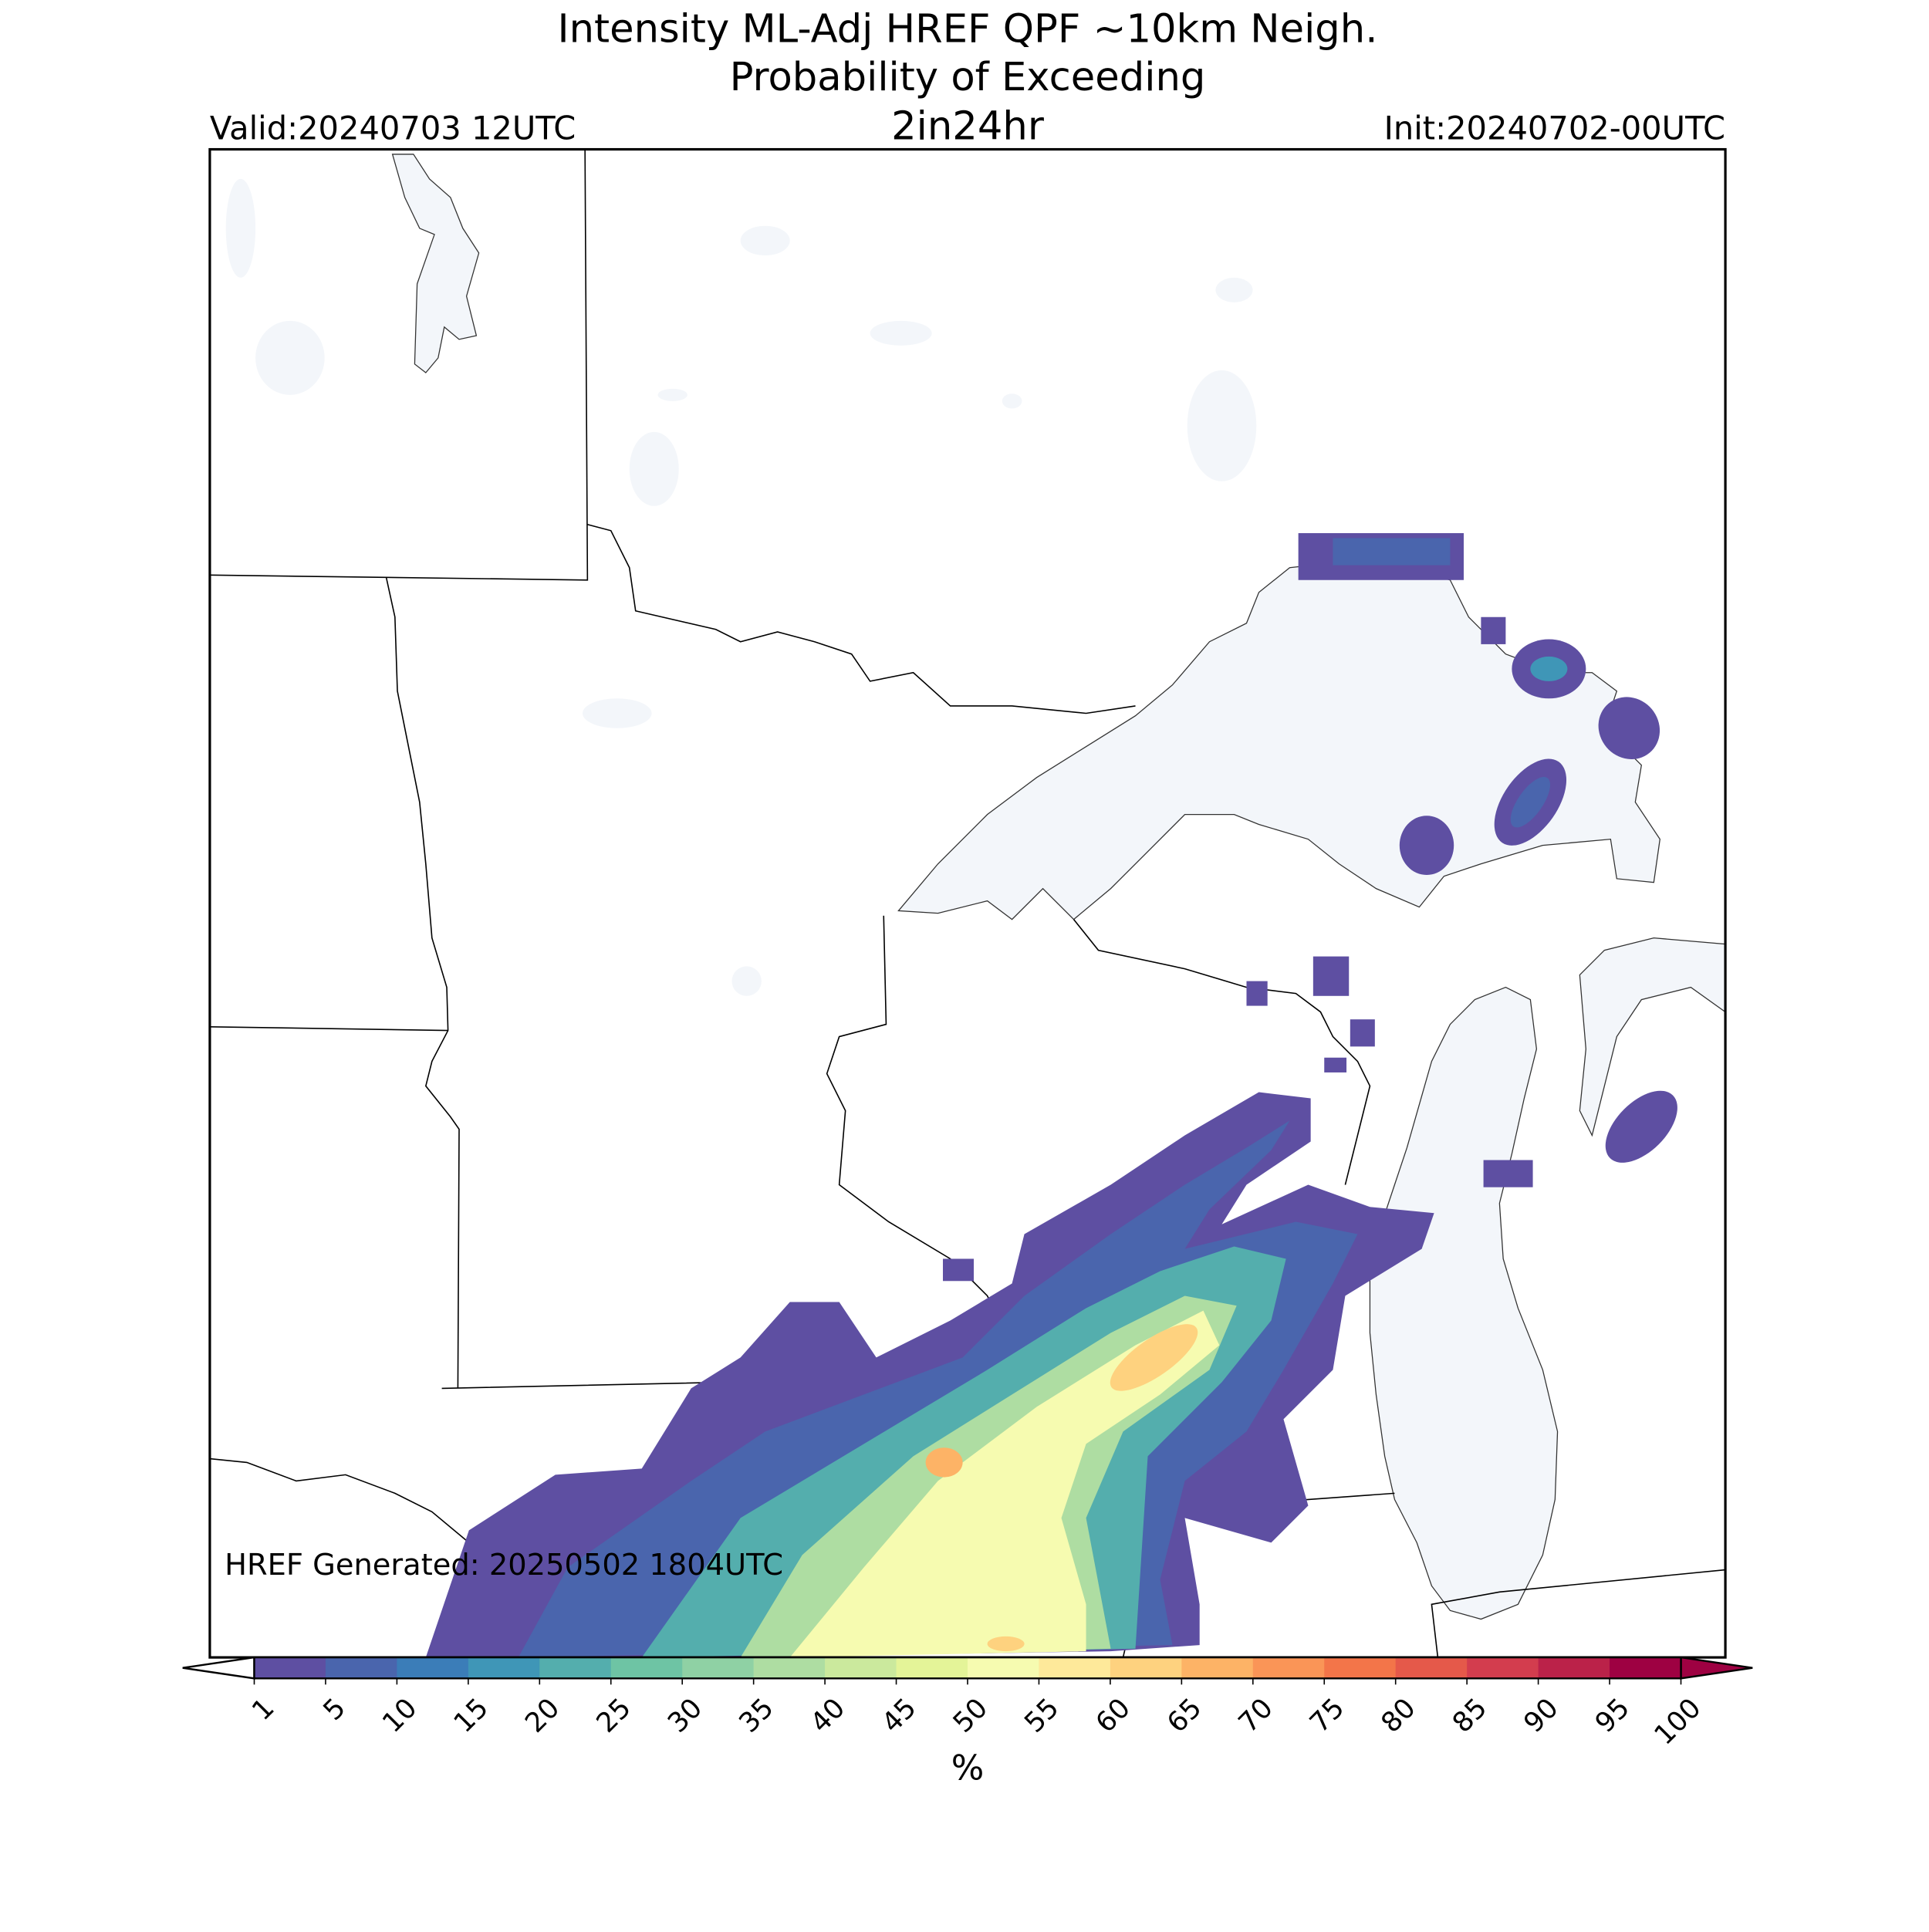  What do you see at coordinates (400, 1715) in the screenshot?
I see `colorbar-tick-label: 10` at bounding box center [400, 1715].